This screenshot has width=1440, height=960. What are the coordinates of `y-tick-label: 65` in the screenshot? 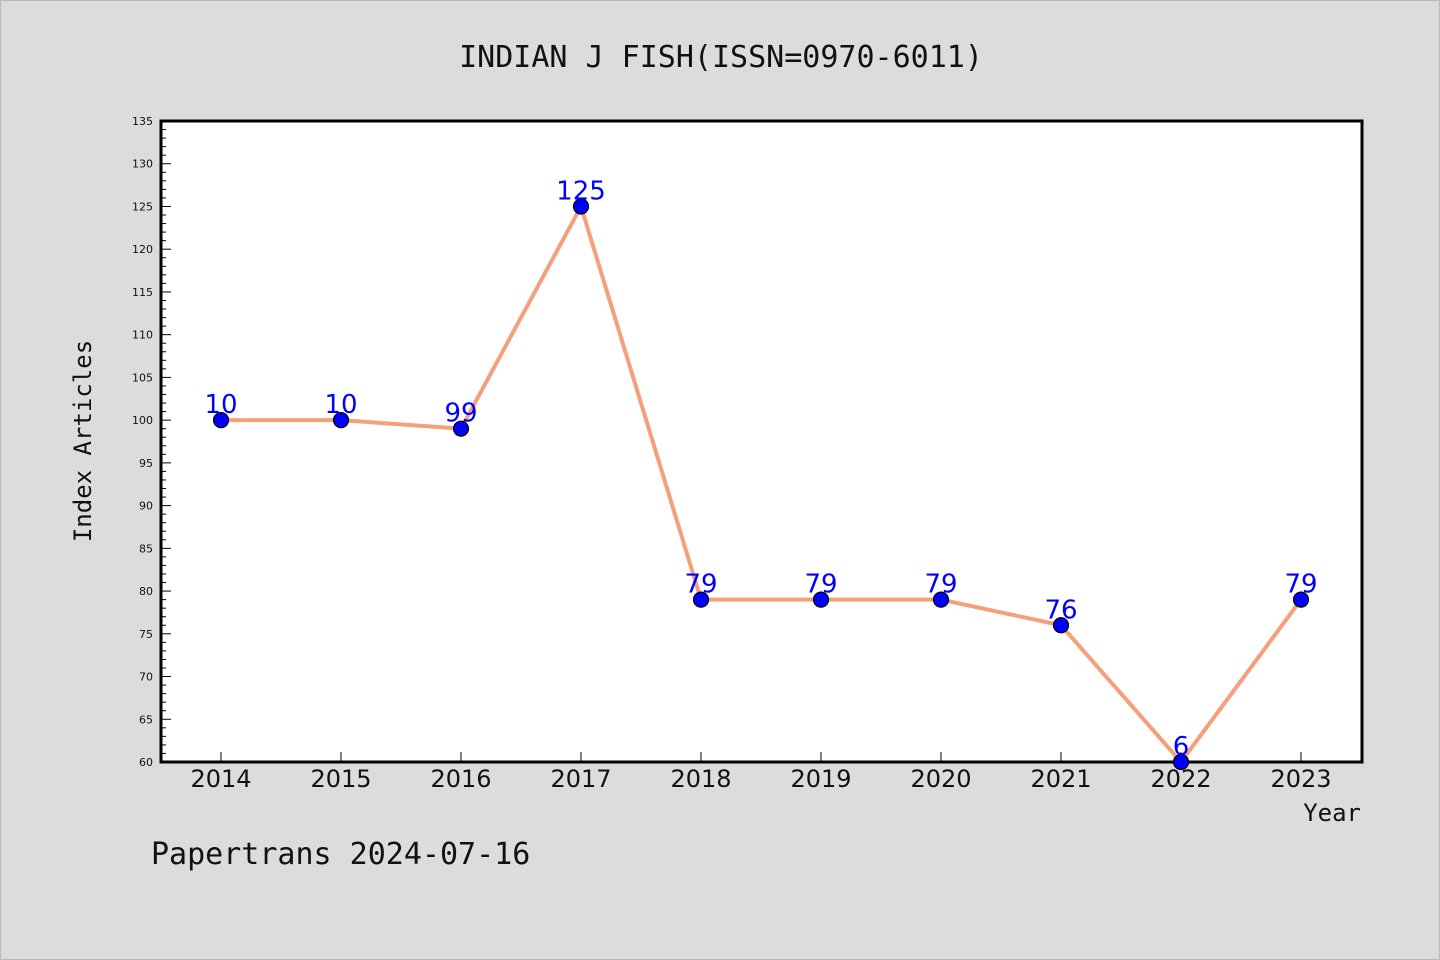 It's located at (146, 719).